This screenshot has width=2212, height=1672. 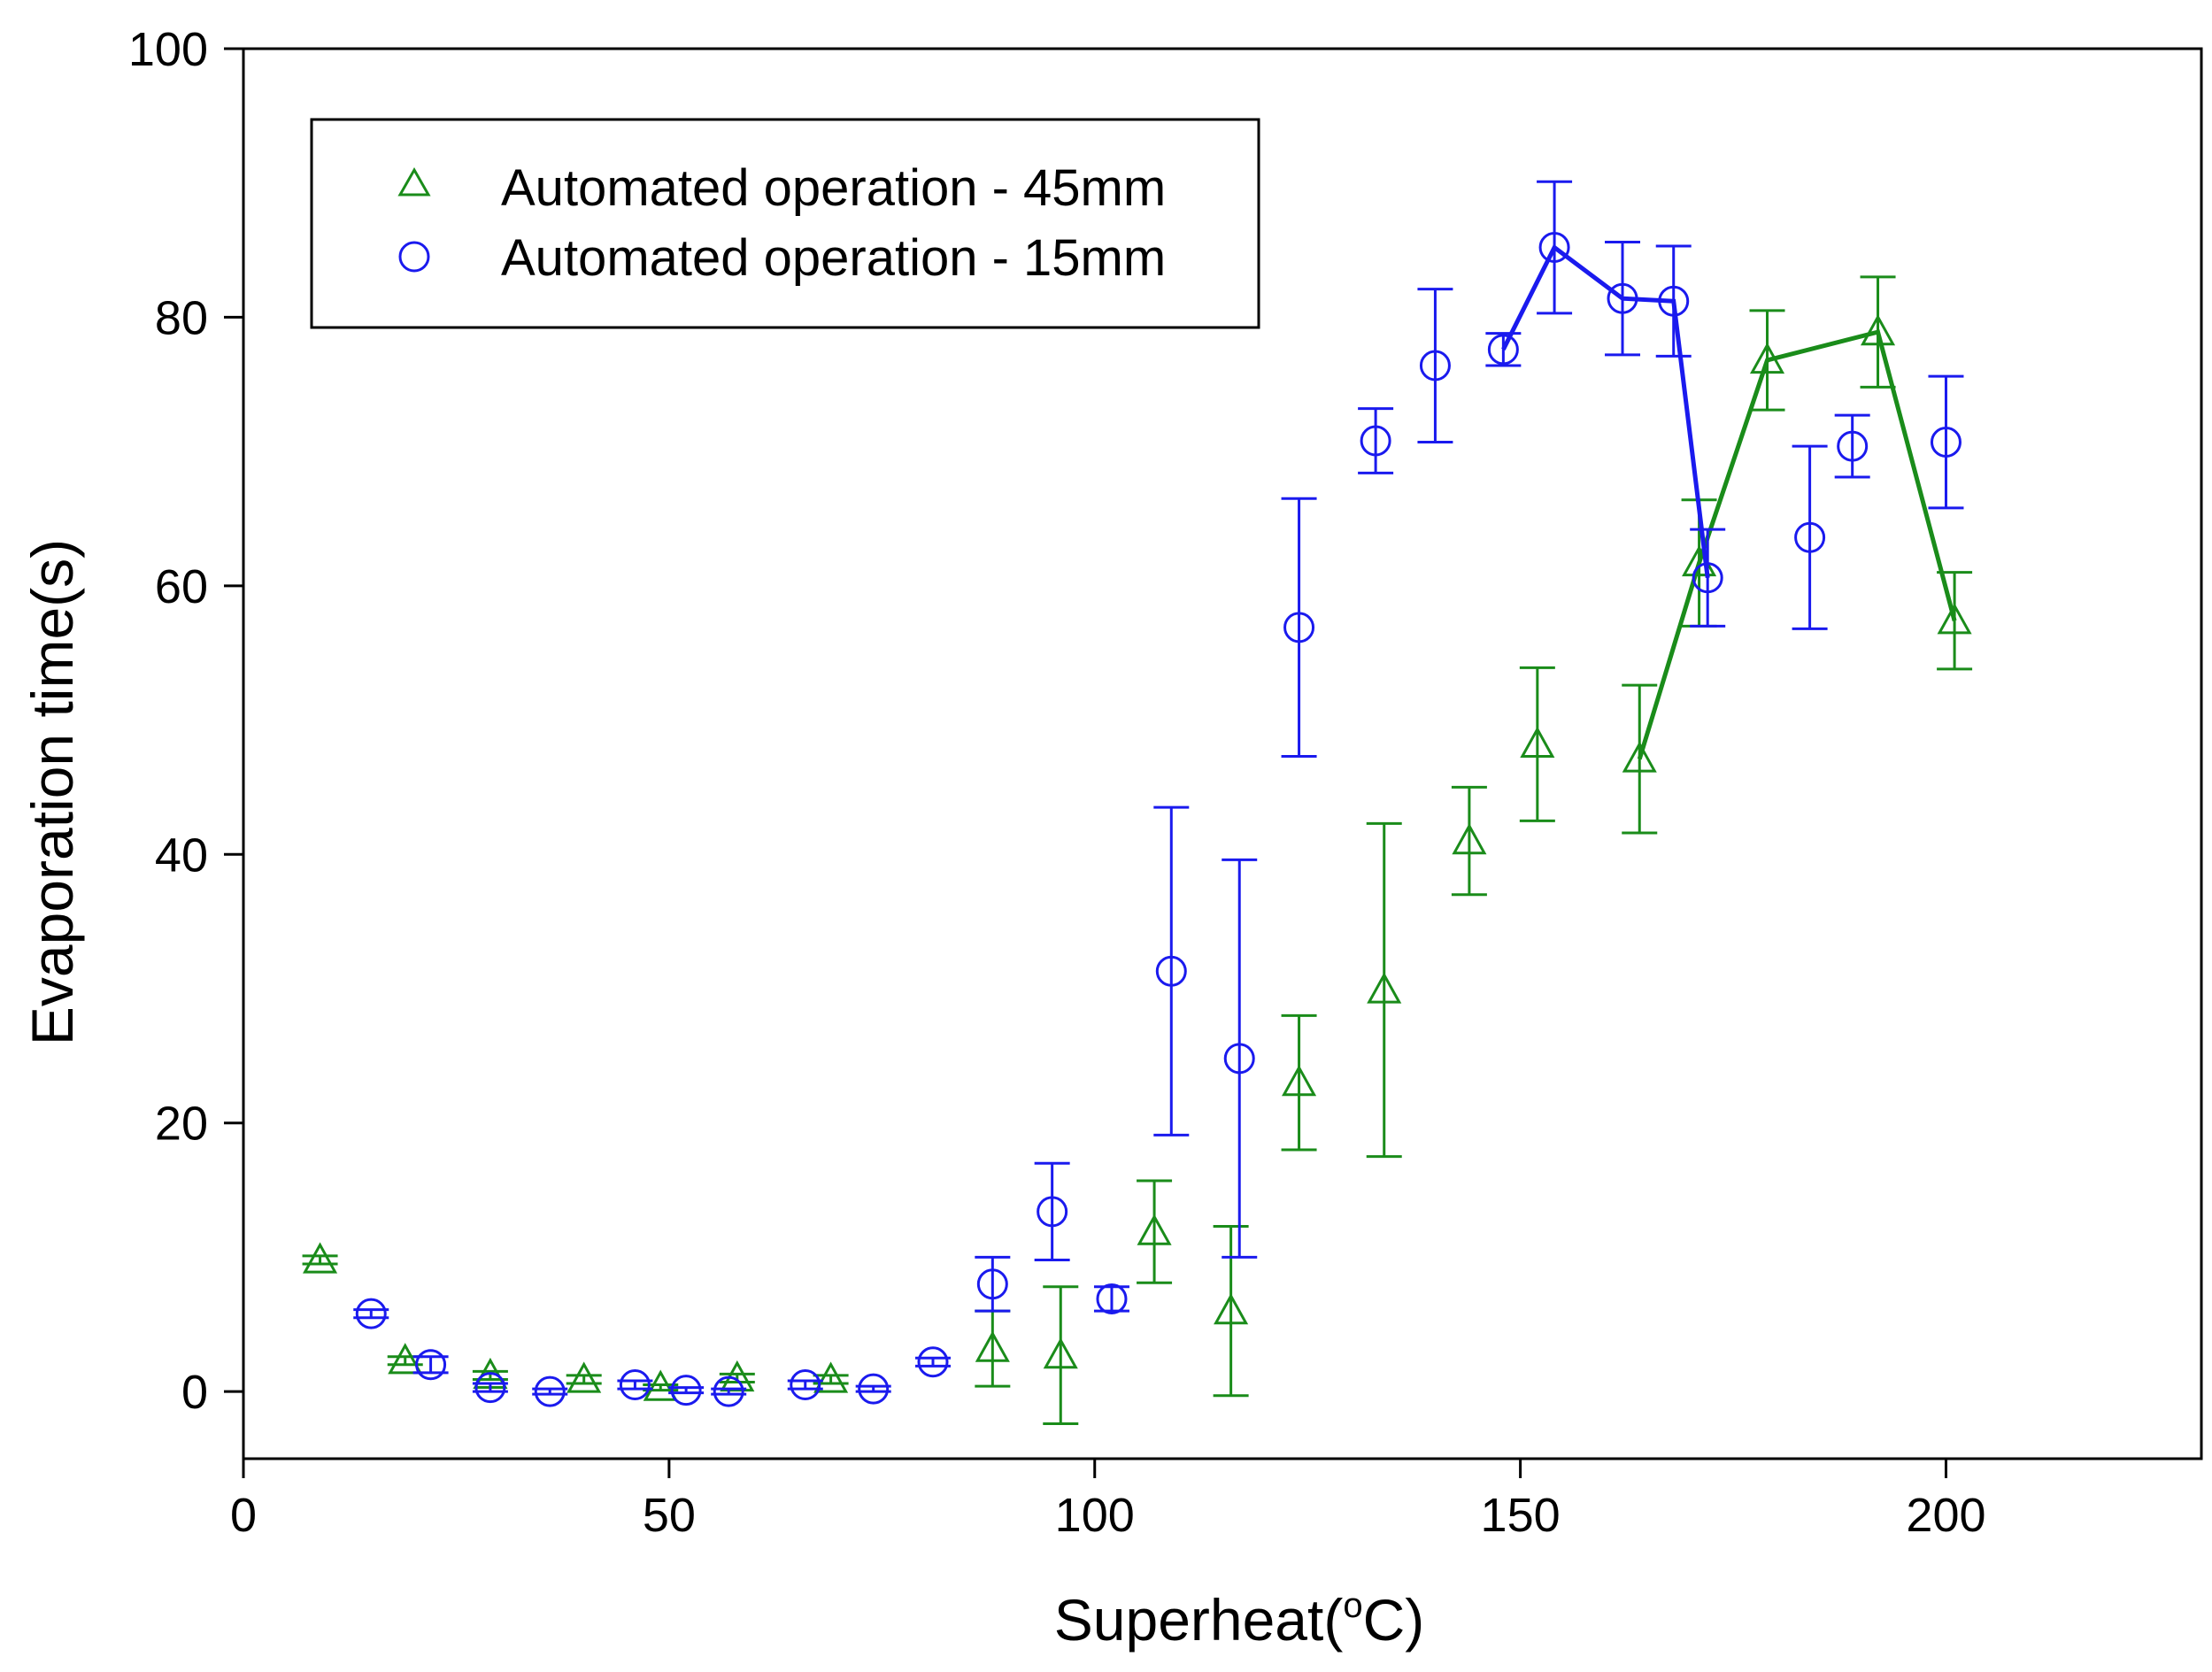 I want to click on x-tick-label: 100, so click(x=1095, y=1515).